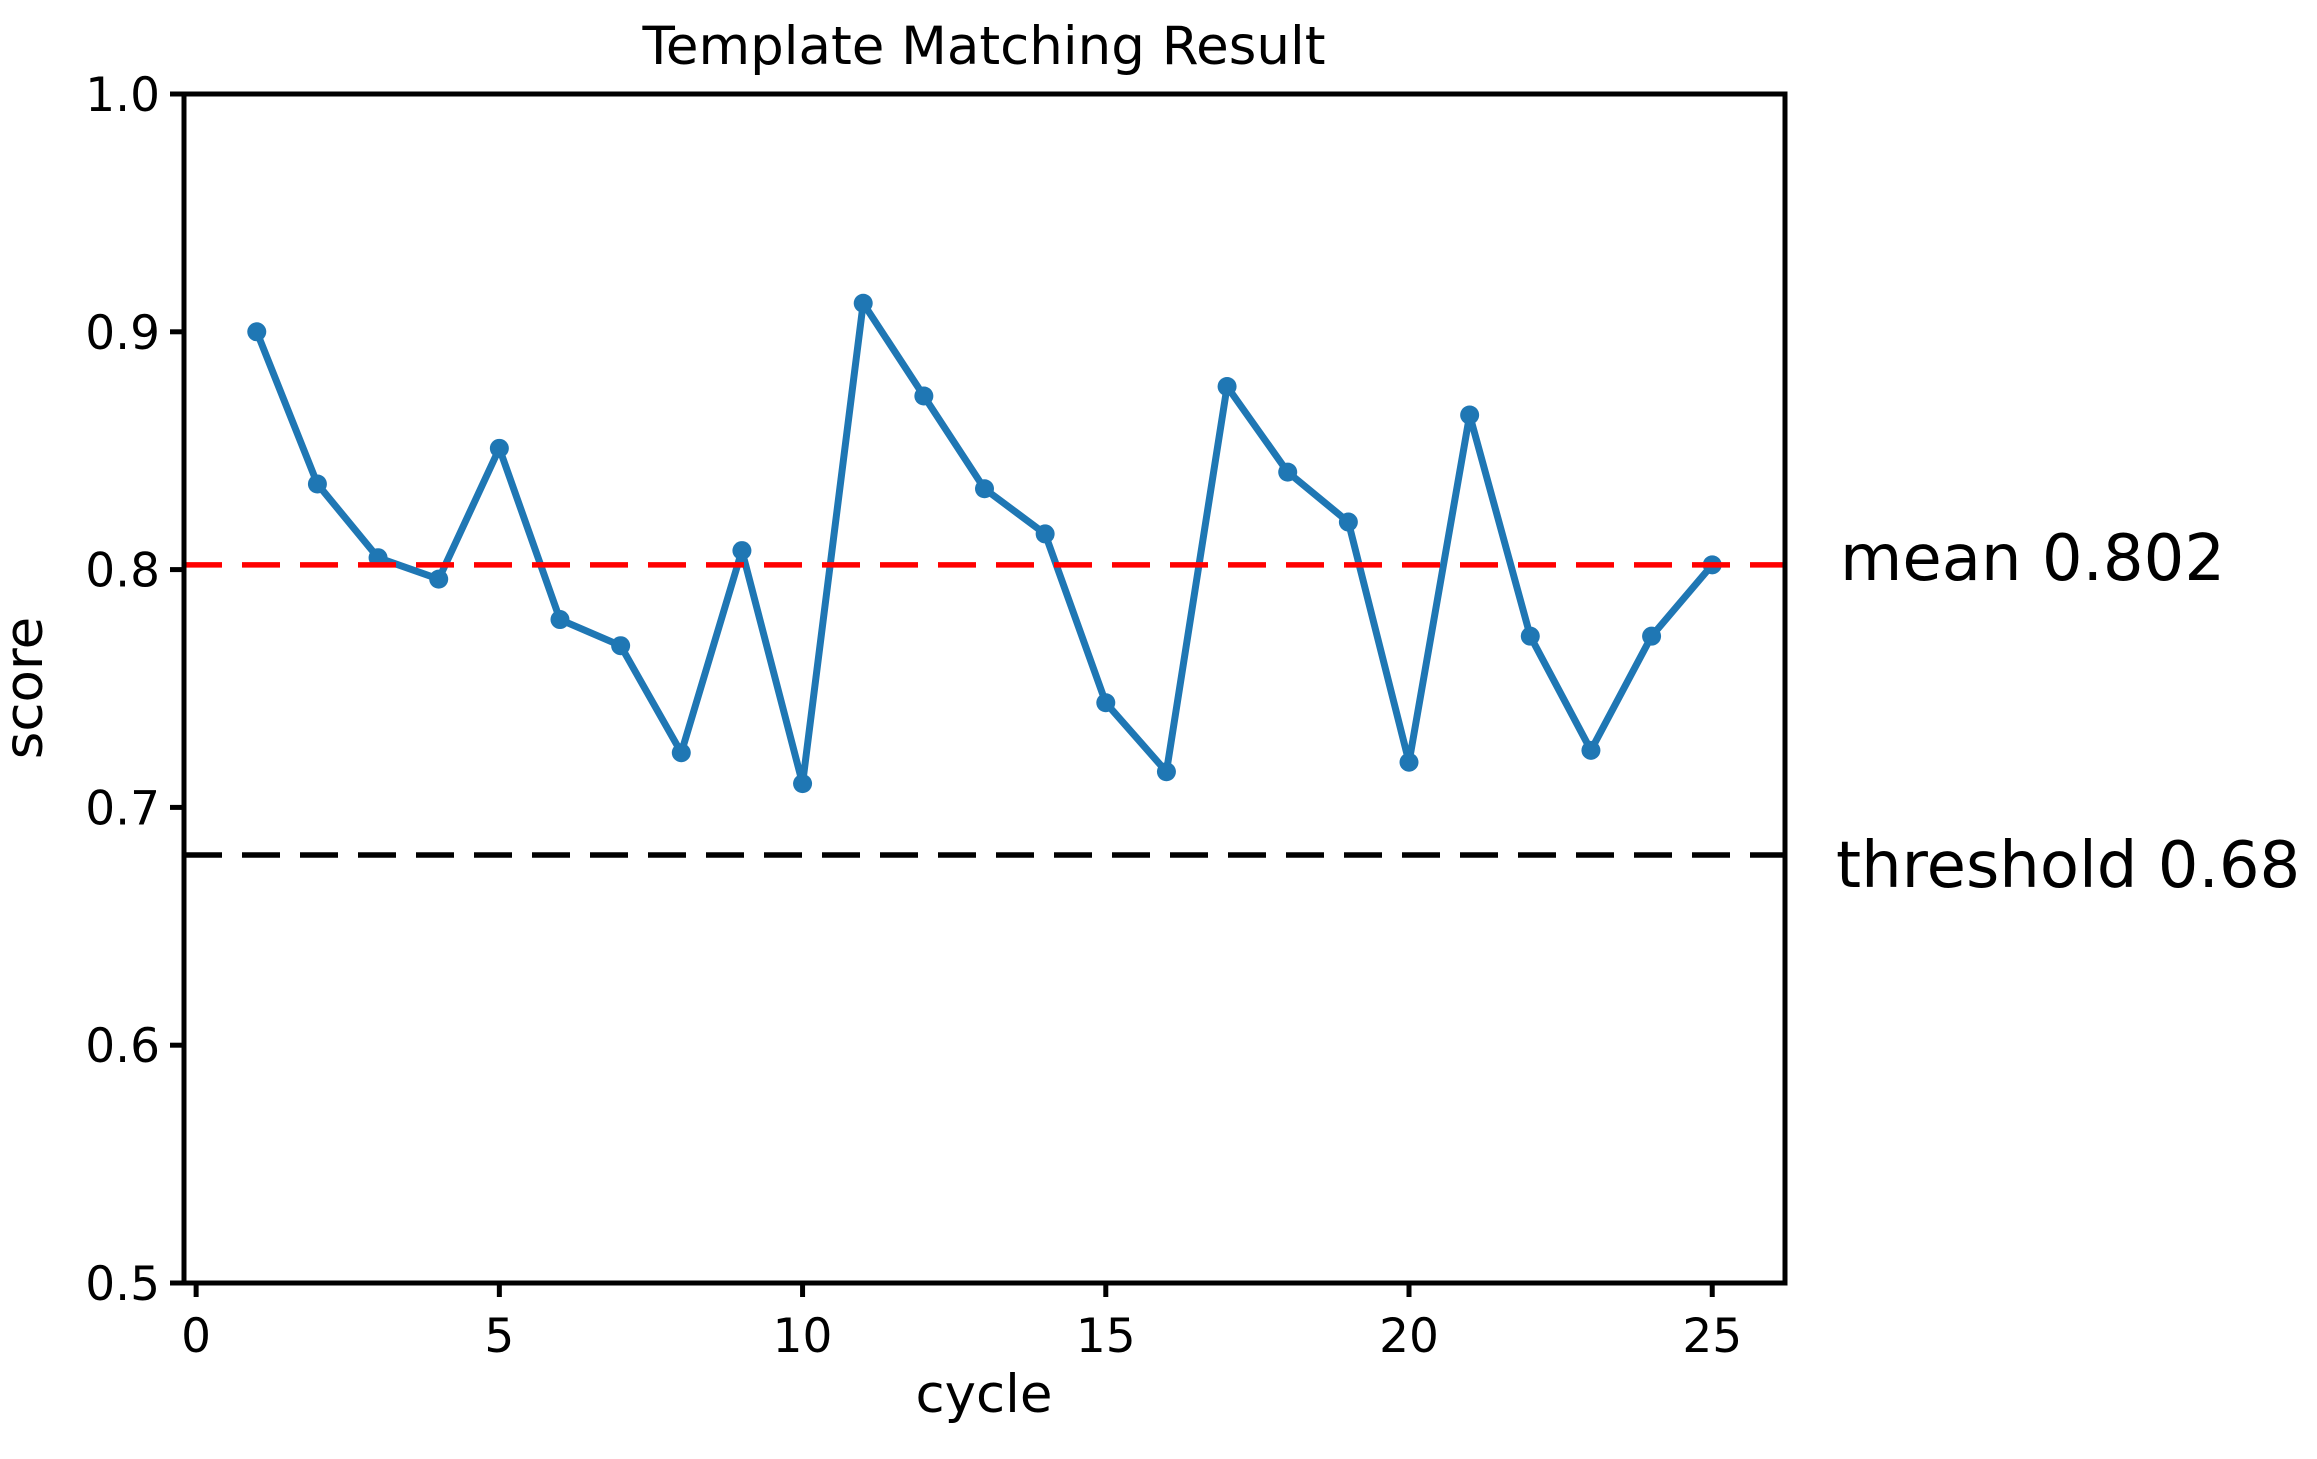 This screenshot has width=2317, height=1459. I want to click on y-axis-tick-label: 0.9, so click(122, 333).